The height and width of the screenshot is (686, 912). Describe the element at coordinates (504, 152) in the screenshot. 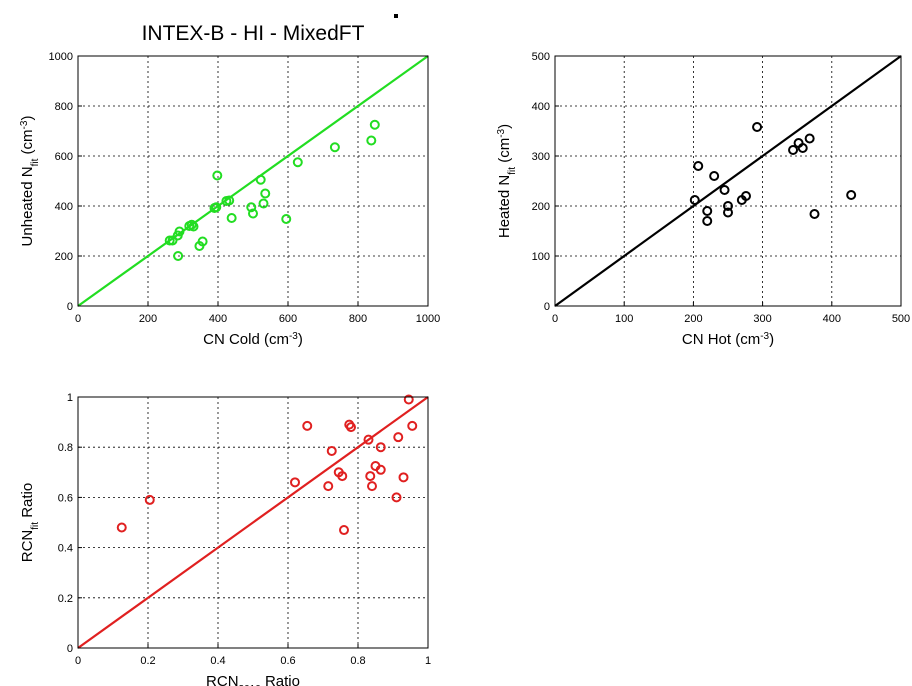

I see `y-axis-label-mid: (cm` at that location.